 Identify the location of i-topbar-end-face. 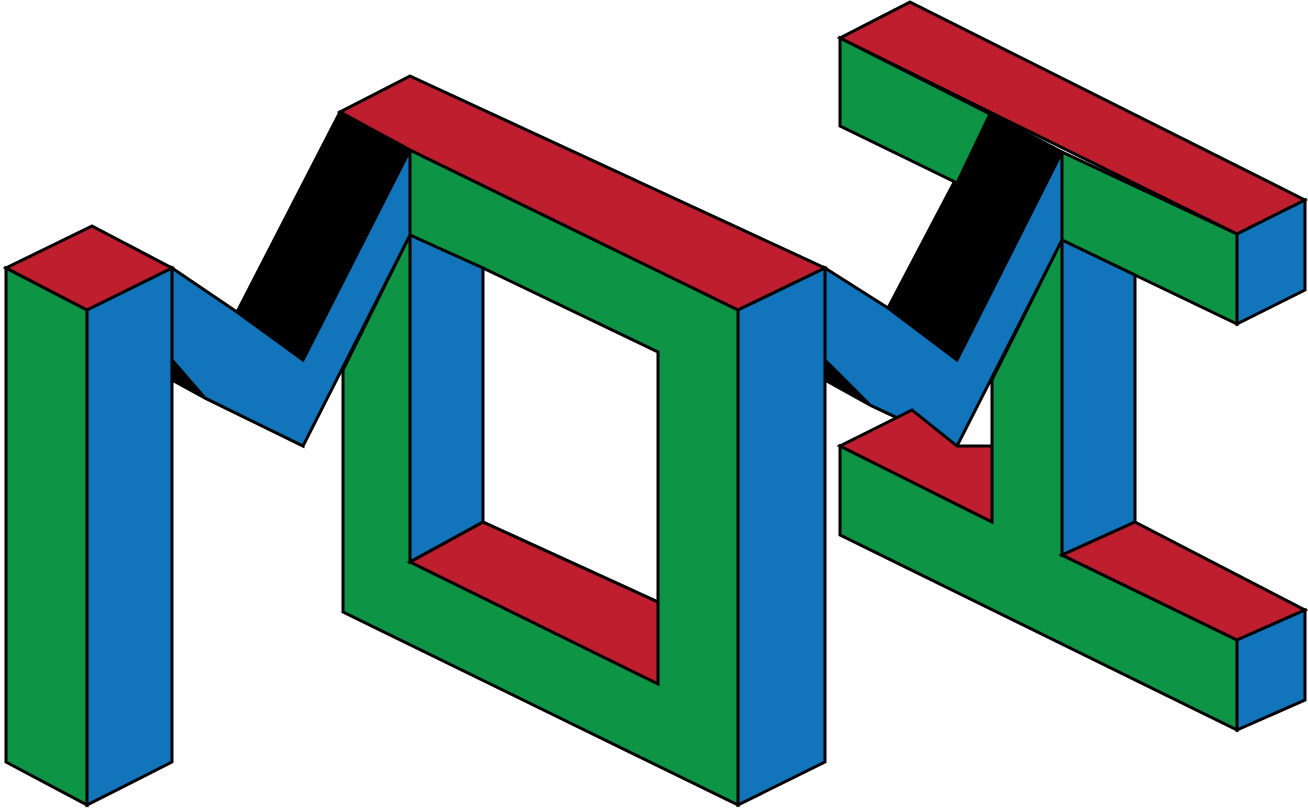
(1271, 262).